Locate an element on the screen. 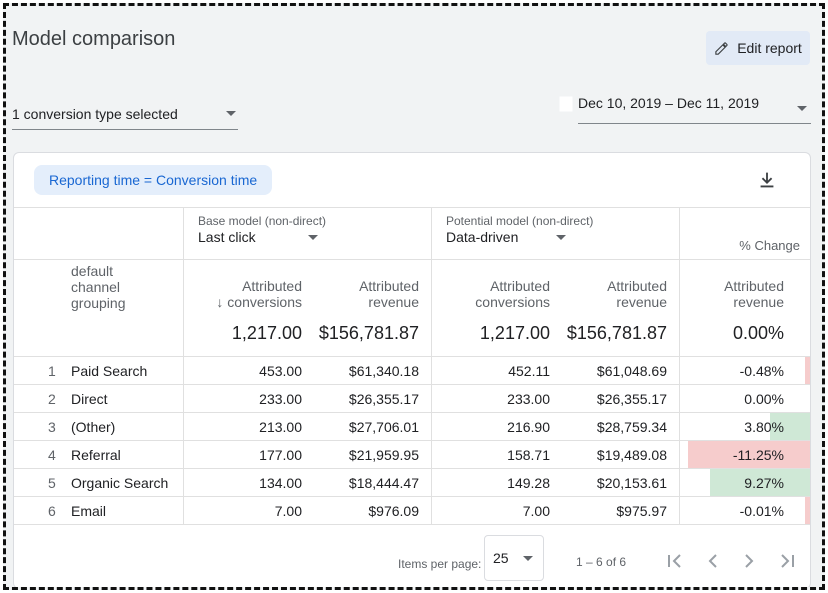 This screenshot has width=828, height=593. date-range-value: Dec 10, 2019 – Dec 11, 2019 is located at coordinates (669, 102).